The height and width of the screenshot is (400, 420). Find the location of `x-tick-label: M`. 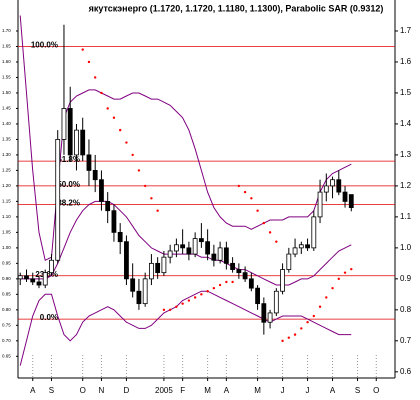

x-tick-label: M is located at coordinates (207, 390).